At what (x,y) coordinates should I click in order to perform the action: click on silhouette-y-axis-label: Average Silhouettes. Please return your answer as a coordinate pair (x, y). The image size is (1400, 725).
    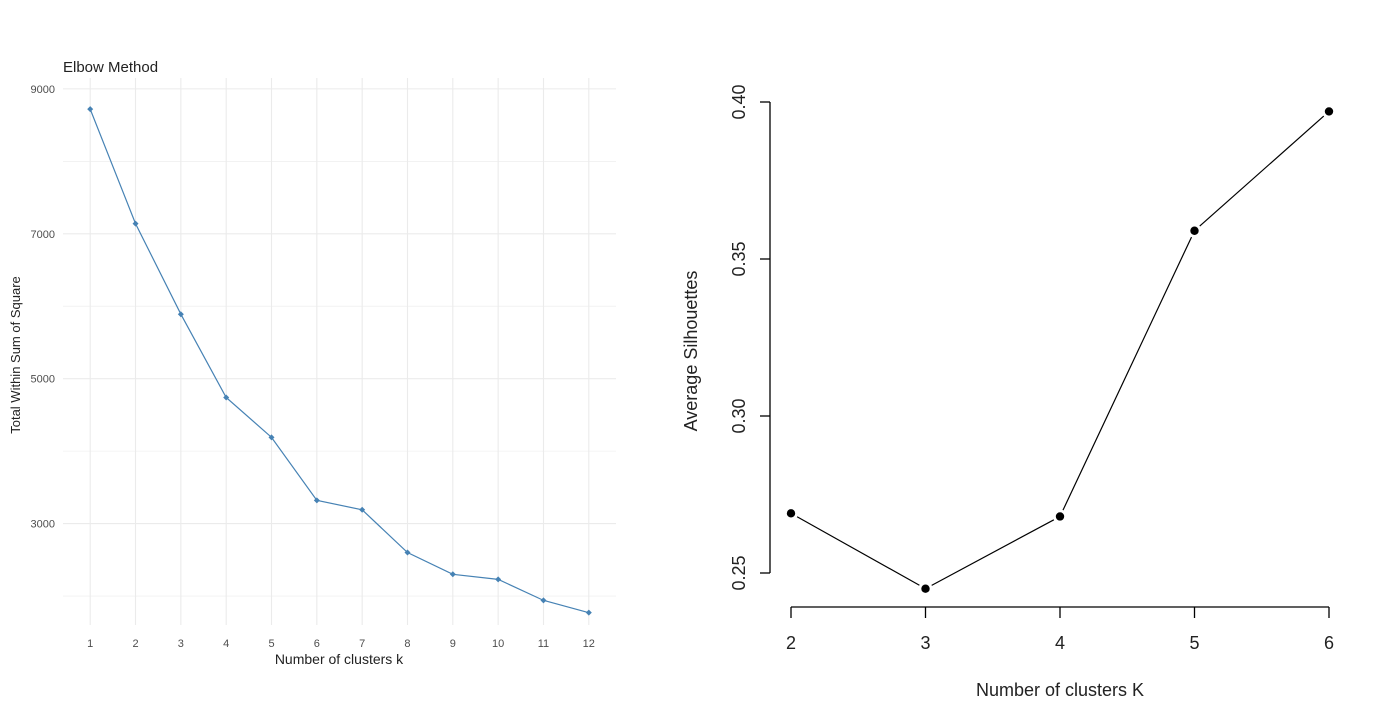
    Looking at the image, I should click on (691, 351).